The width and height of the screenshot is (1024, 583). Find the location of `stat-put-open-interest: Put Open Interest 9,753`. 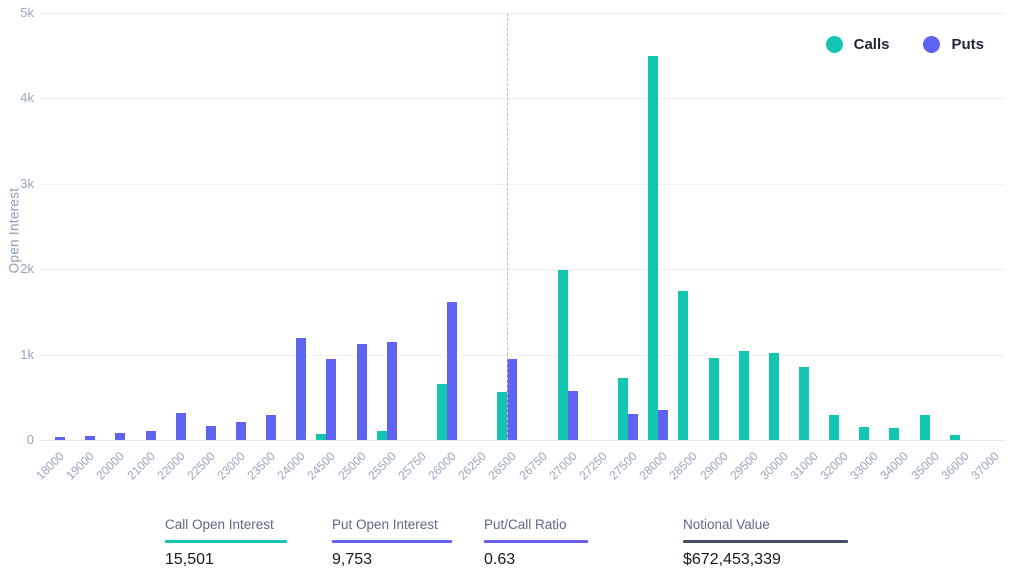

stat-put-open-interest: Put Open Interest 9,753 is located at coordinates (392, 543).